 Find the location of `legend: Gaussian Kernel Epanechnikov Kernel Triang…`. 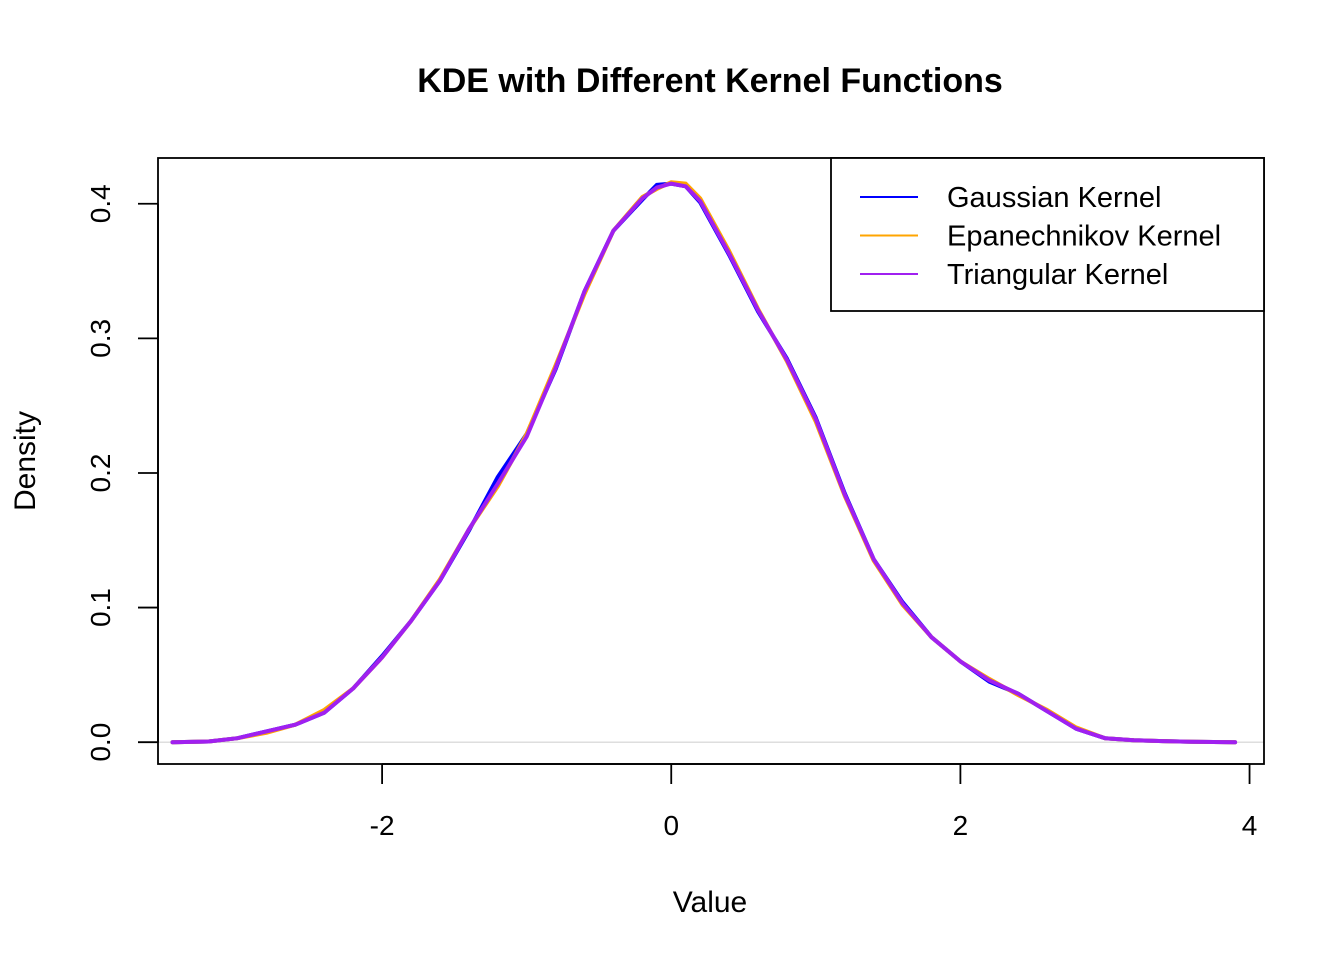

legend: Gaussian Kernel Epanechnikov Kernel Triang… is located at coordinates (1047, 234).